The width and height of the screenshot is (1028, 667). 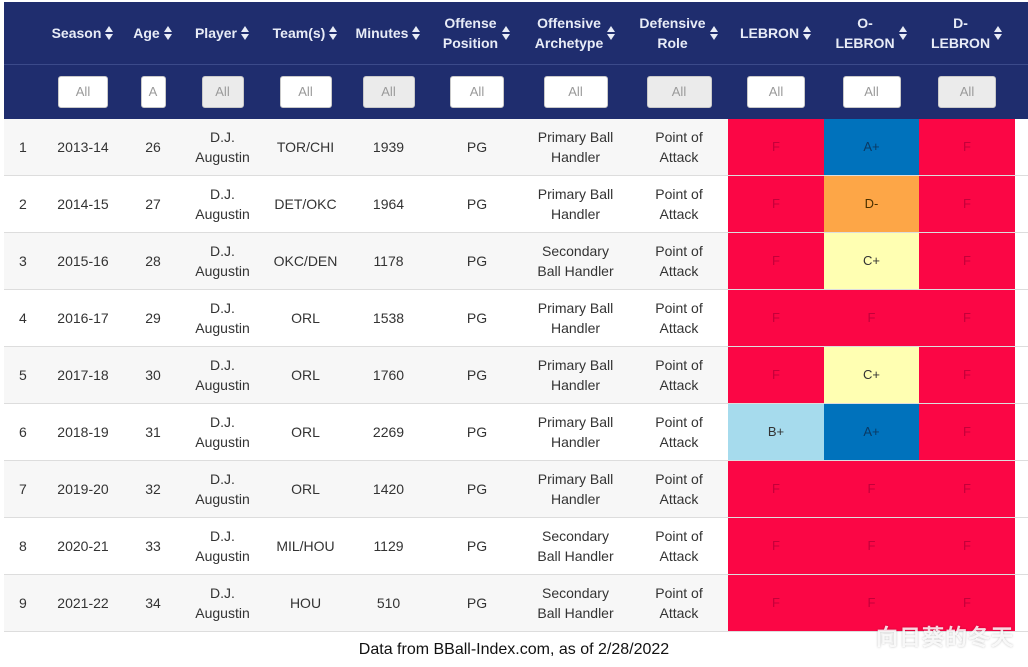 What do you see at coordinates (21, 432) in the screenshot?
I see `cell-row-index: 6` at bounding box center [21, 432].